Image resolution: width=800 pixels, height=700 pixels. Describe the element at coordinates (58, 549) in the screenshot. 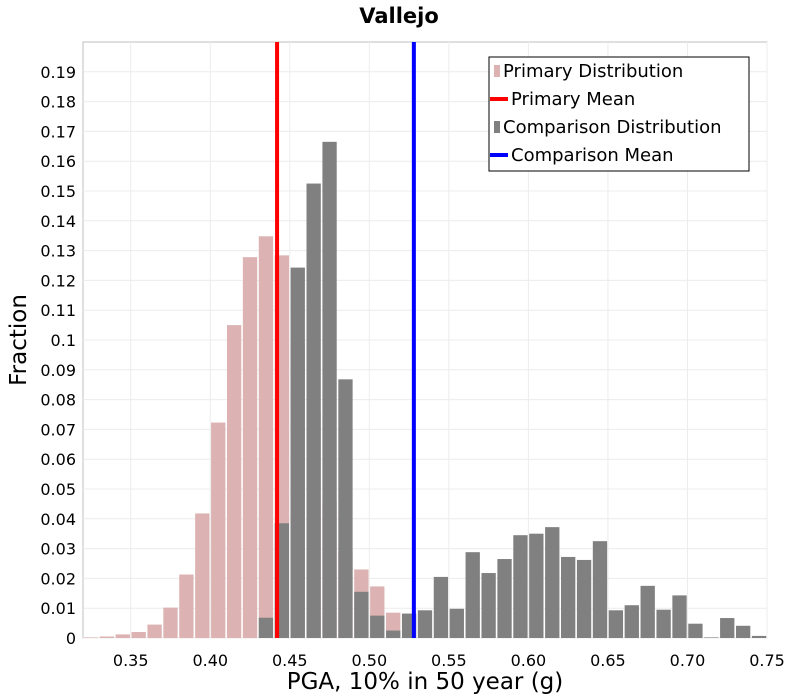

I see `y-tick-label: 0.03` at that location.